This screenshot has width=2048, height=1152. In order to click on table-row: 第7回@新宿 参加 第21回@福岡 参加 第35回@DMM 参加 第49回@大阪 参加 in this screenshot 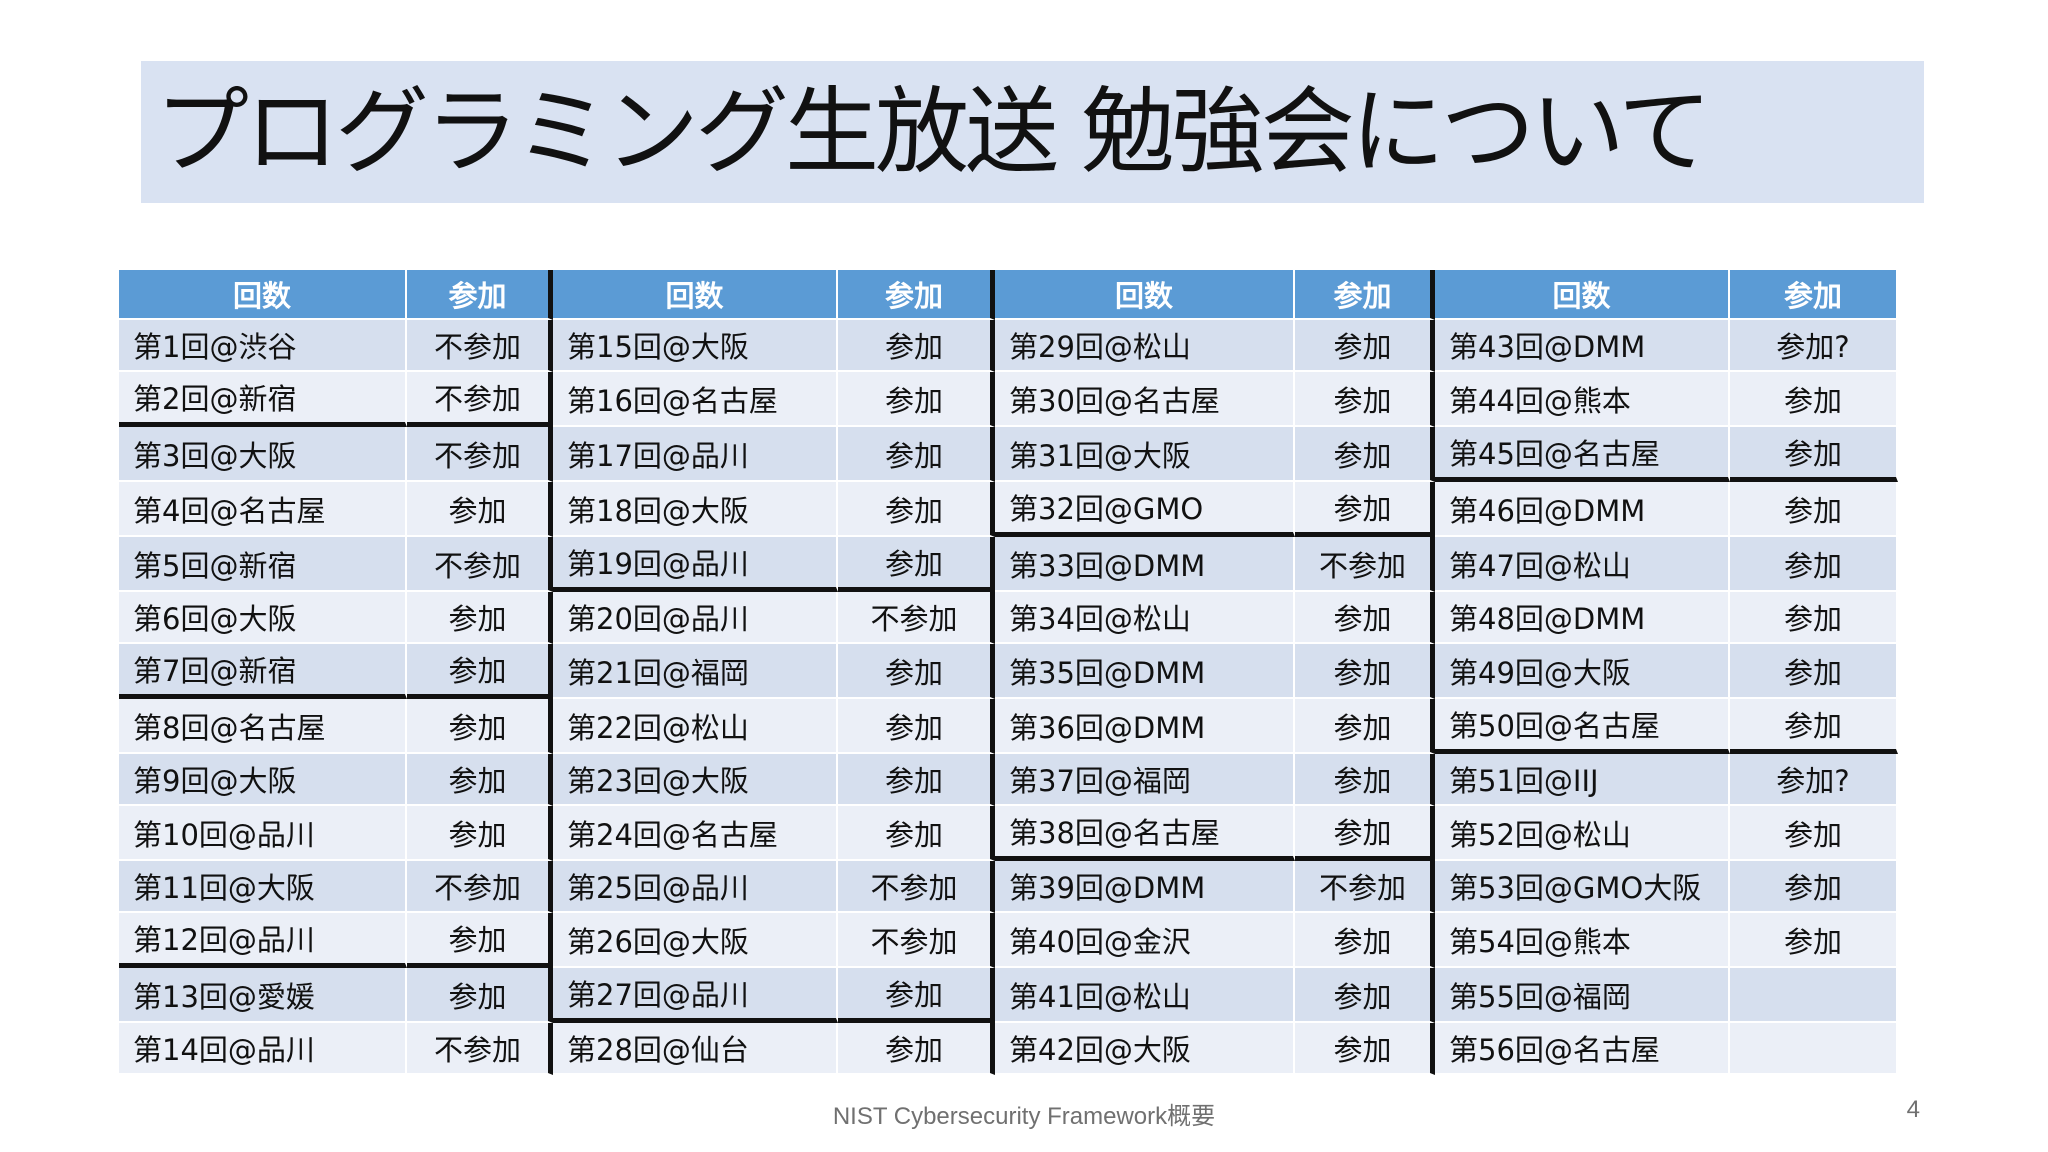, I will do `click(1008, 671)`.